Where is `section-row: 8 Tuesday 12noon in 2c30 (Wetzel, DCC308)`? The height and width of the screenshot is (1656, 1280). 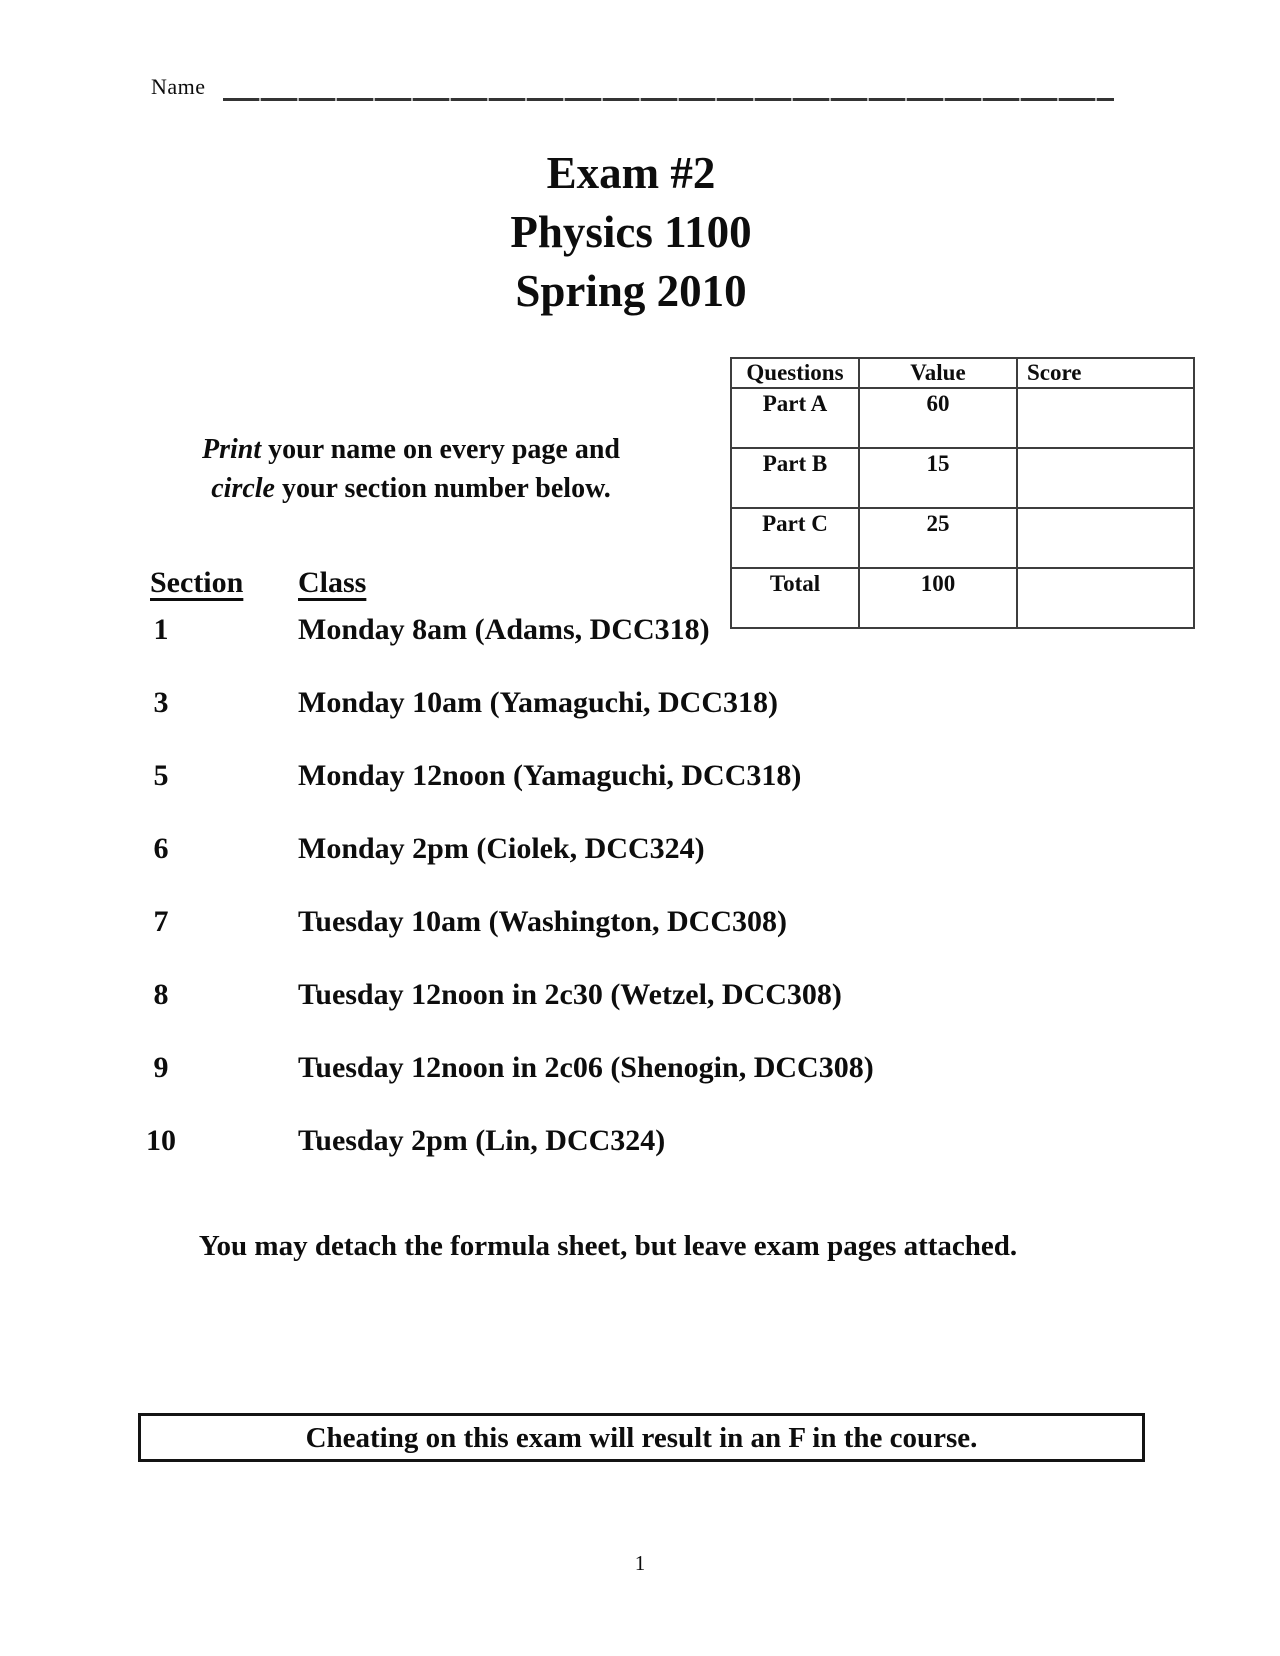 section-row: 8 Tuesday 12noon in 2c30 (Wetzel, DCC308) is located at coordinates (640, 1014).